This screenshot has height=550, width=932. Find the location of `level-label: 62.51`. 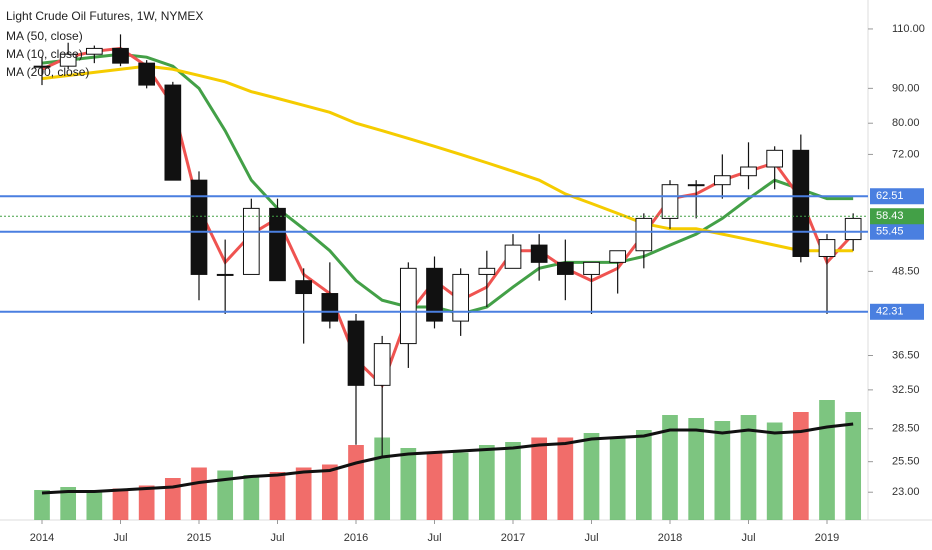

level-label: 62.51 is located at coordinates (890, 196).